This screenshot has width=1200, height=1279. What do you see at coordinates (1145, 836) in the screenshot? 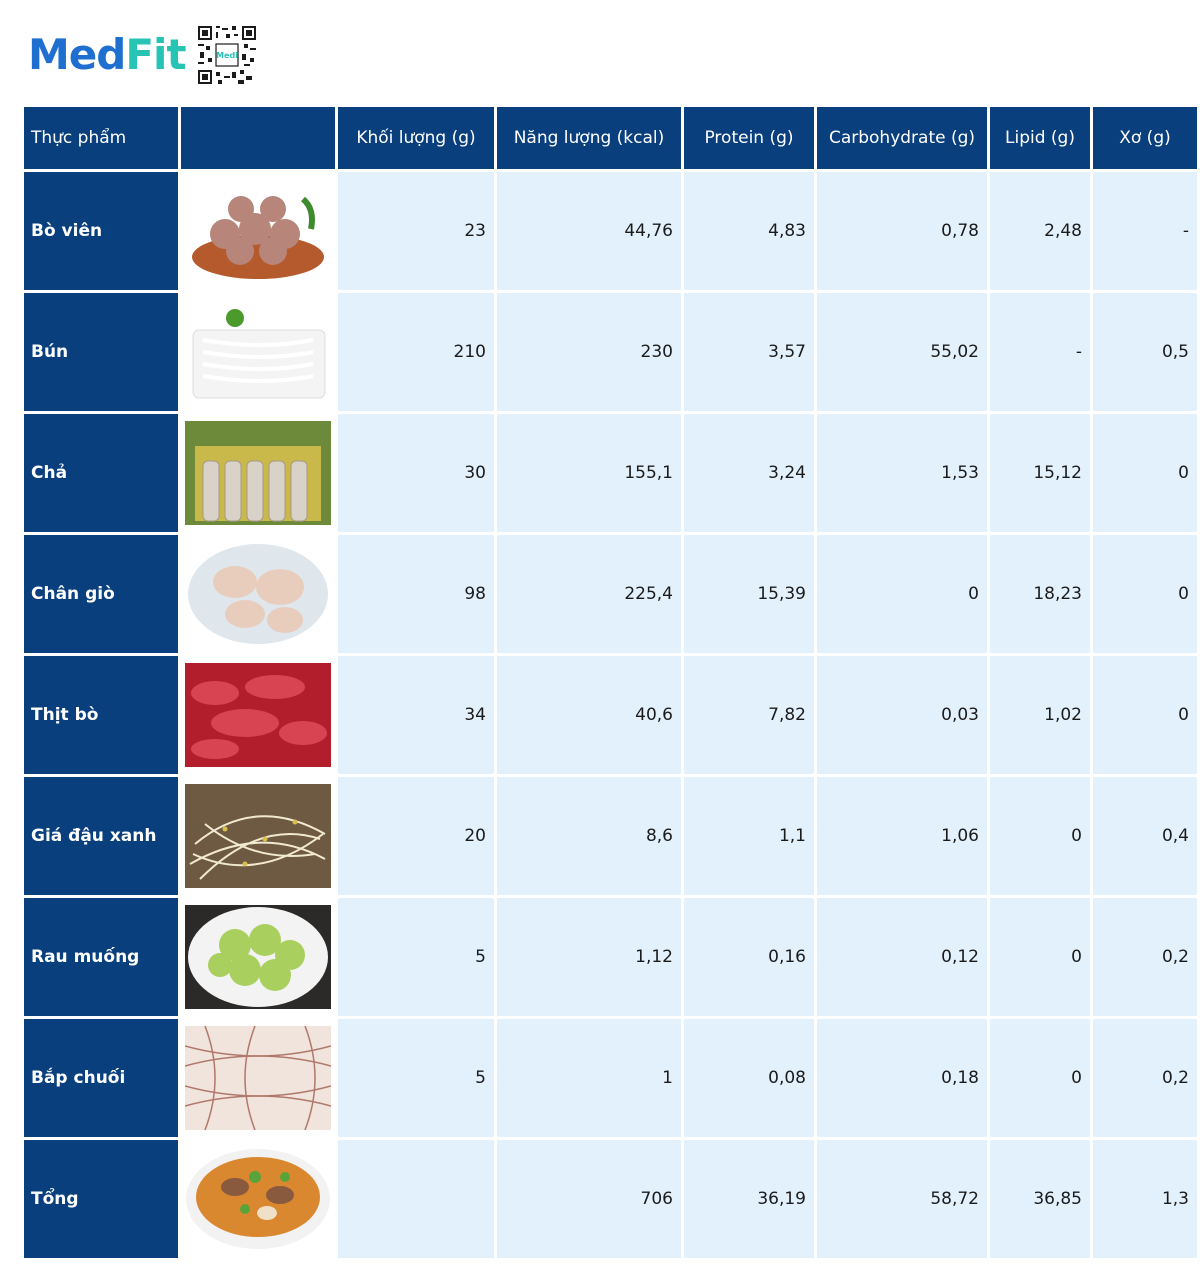
I see `cell-fiber: 0,4` at bounding box center [1145, 836].